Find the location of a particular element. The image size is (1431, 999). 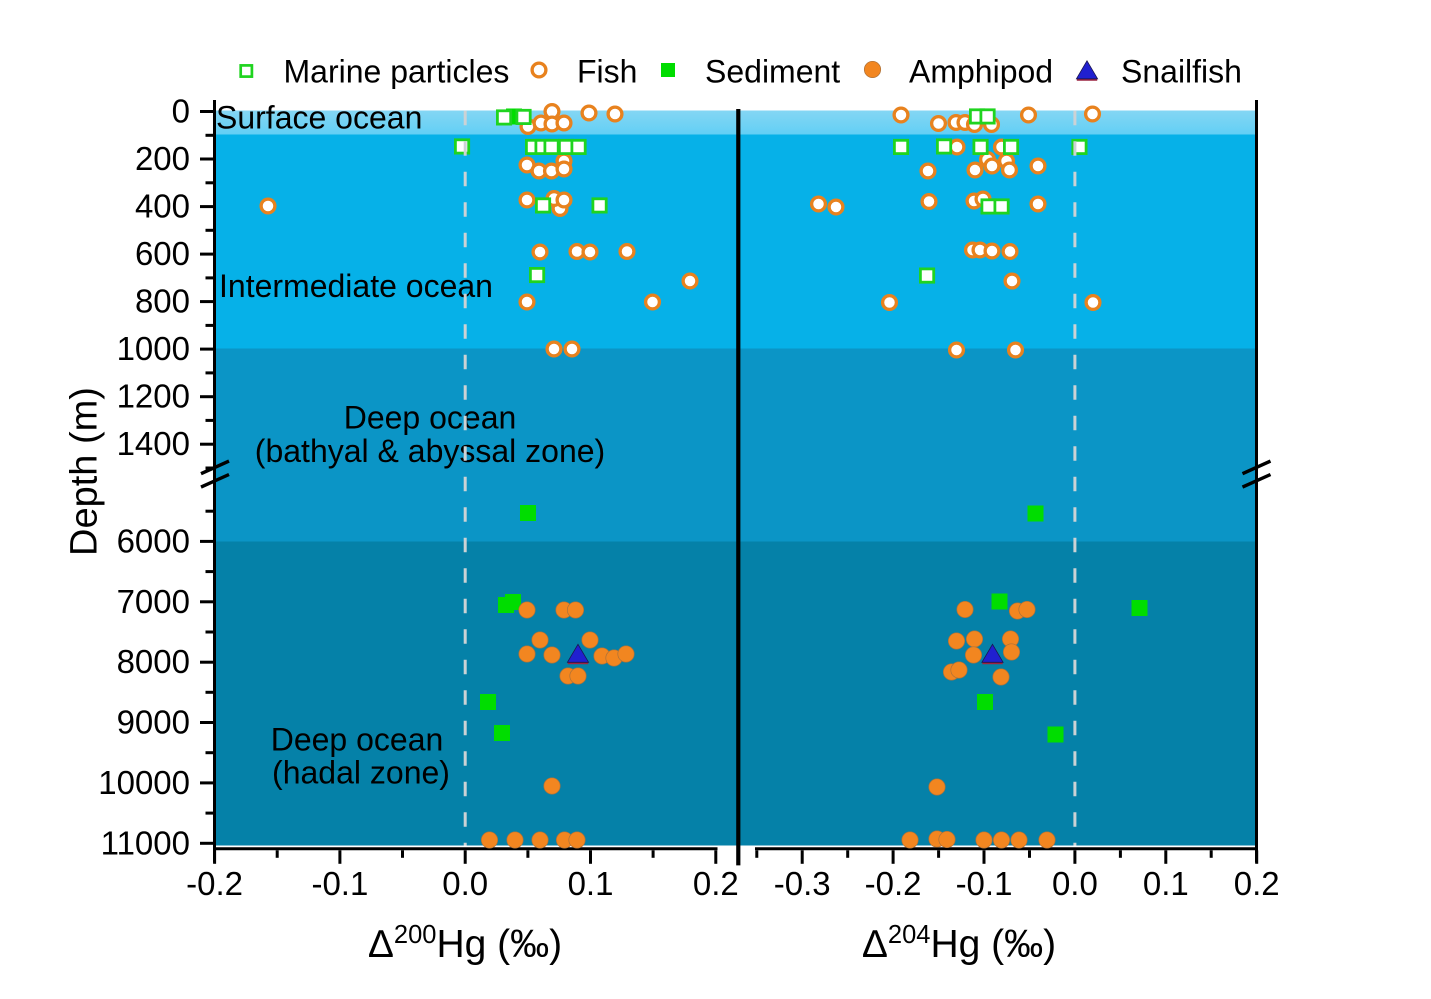

svg-text: Sediment is located at coordinates (772, 72).